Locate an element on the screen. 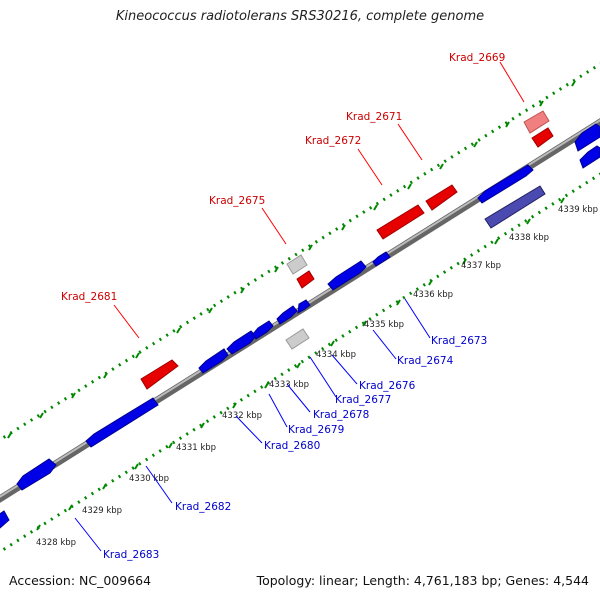 Image resolution: width=600 pixels, height=600 pixels. tick-label: 4329 kbp is located at coordinates (102, 511).